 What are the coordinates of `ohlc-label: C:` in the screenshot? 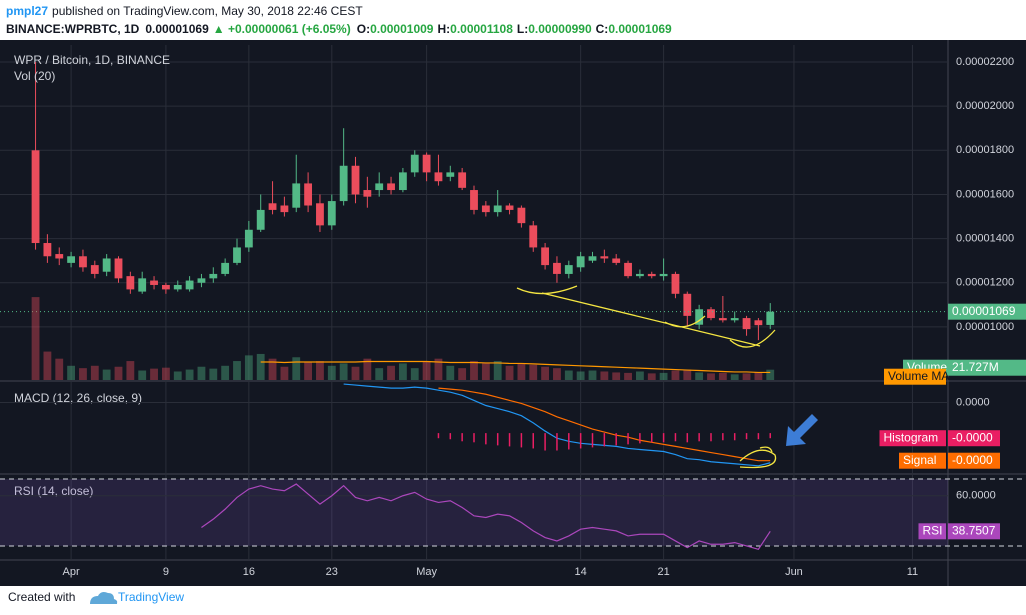 It's located at (602, 29).